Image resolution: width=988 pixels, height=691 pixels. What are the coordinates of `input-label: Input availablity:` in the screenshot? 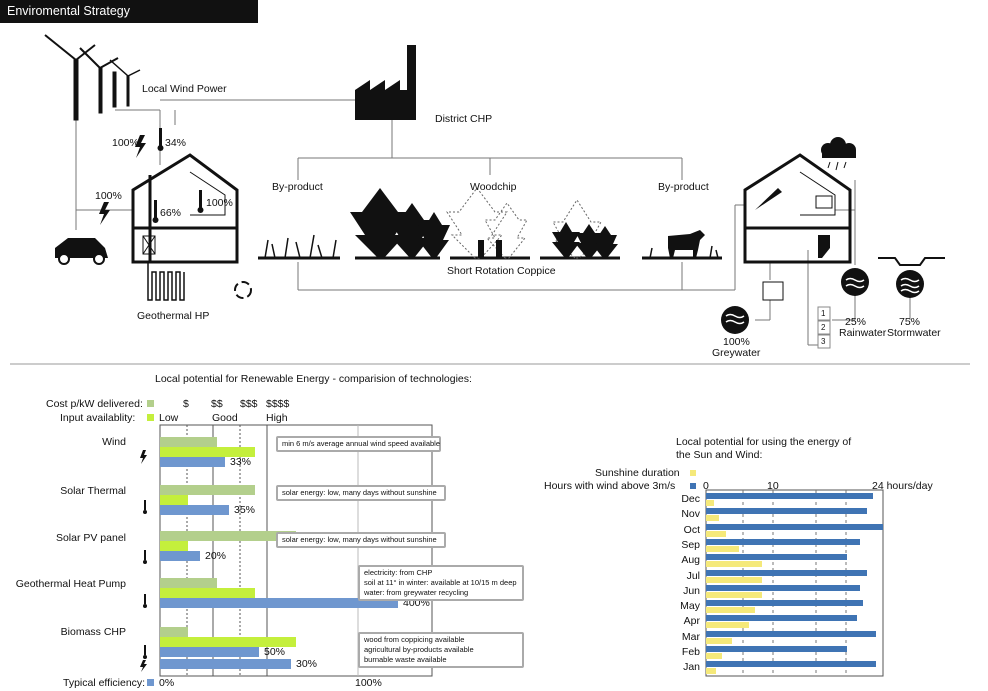 It's located at (98, 418).